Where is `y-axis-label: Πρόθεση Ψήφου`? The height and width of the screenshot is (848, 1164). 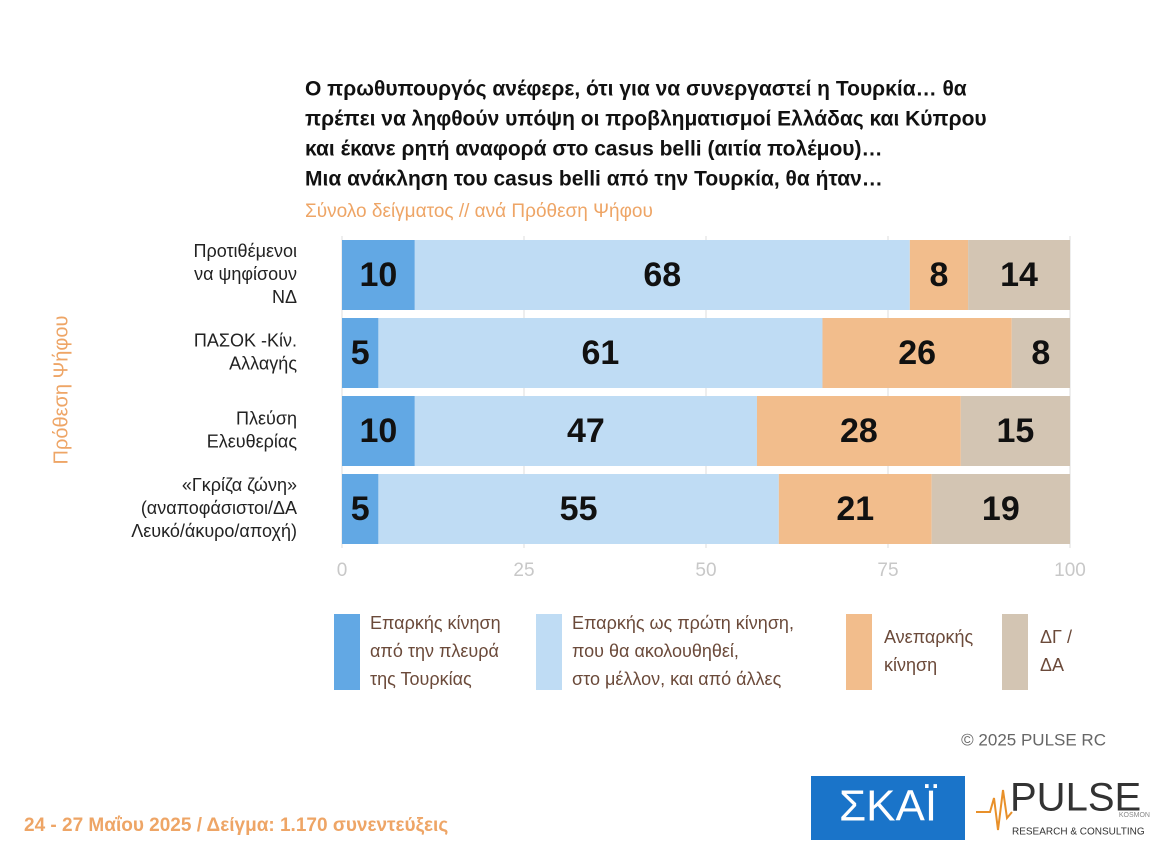 y-axis-label: Πρόθεση Ψήφου is located at coordinates (61, 390).